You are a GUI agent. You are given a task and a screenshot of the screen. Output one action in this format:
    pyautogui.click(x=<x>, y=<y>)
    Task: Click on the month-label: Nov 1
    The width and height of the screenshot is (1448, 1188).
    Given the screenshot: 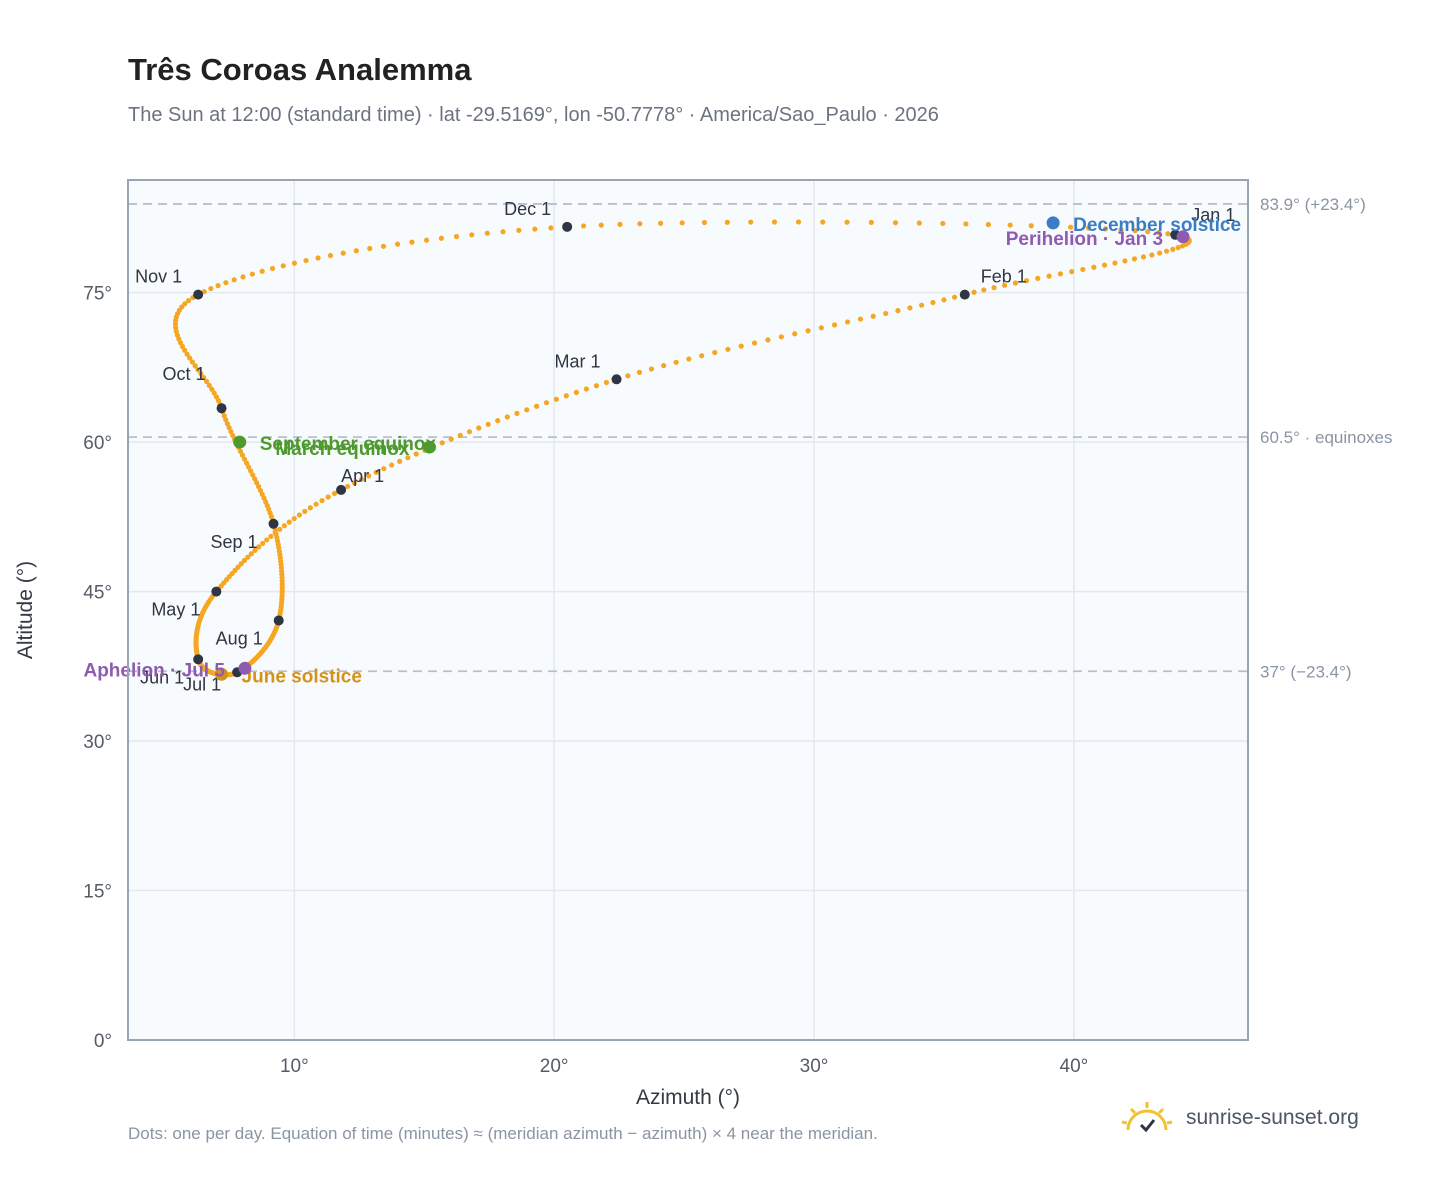 What is the action you would take?
    pyautogui.click(x=158, y=277)
    